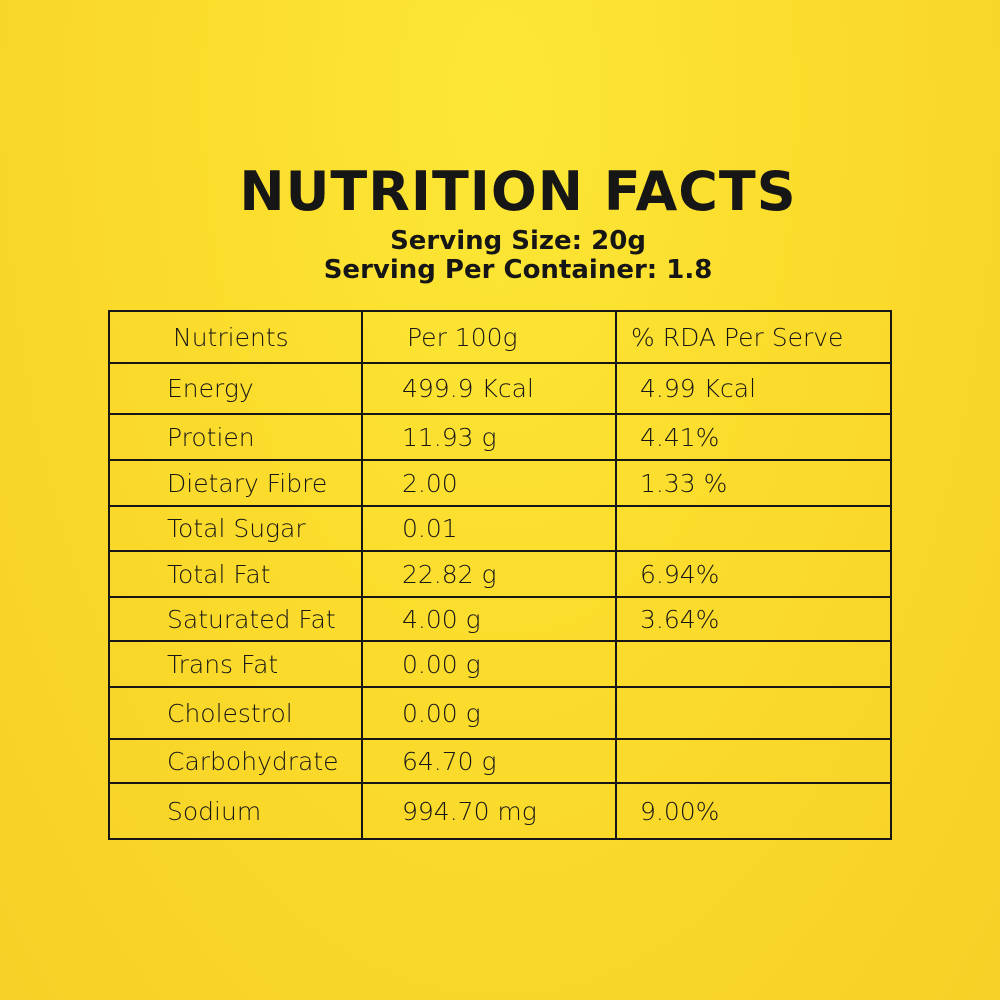 This screenshot has height=1000, width=1000. What do you see at coordinates (236, 811) in the screenshot?
I see `nutrient-name: Sodium` at bounding box center [236, 811].